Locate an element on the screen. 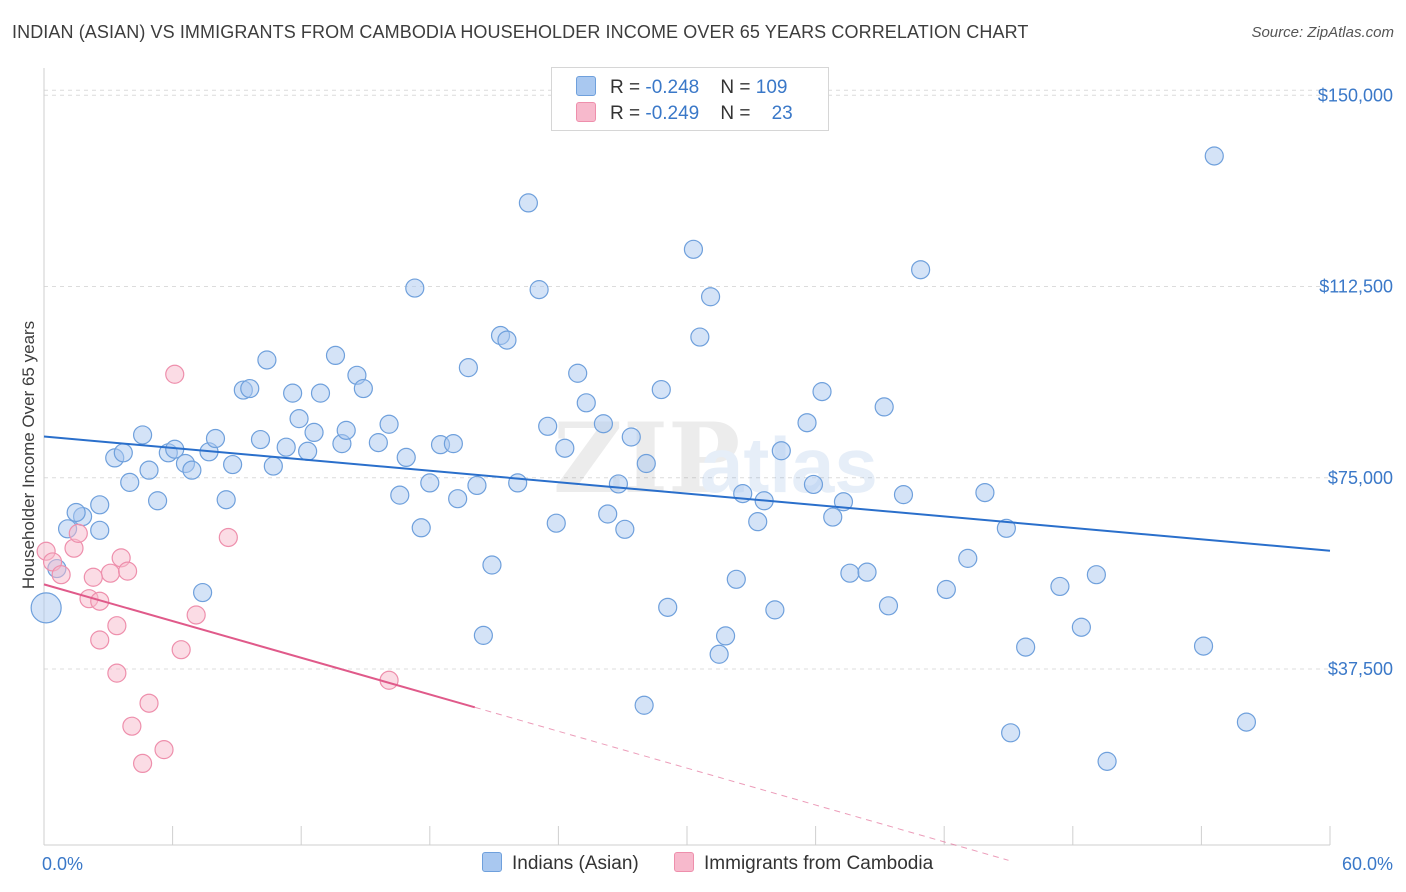 The image size is (1406, 892). y-tick-label: $37,500 is located at coordinates (1360, 669).